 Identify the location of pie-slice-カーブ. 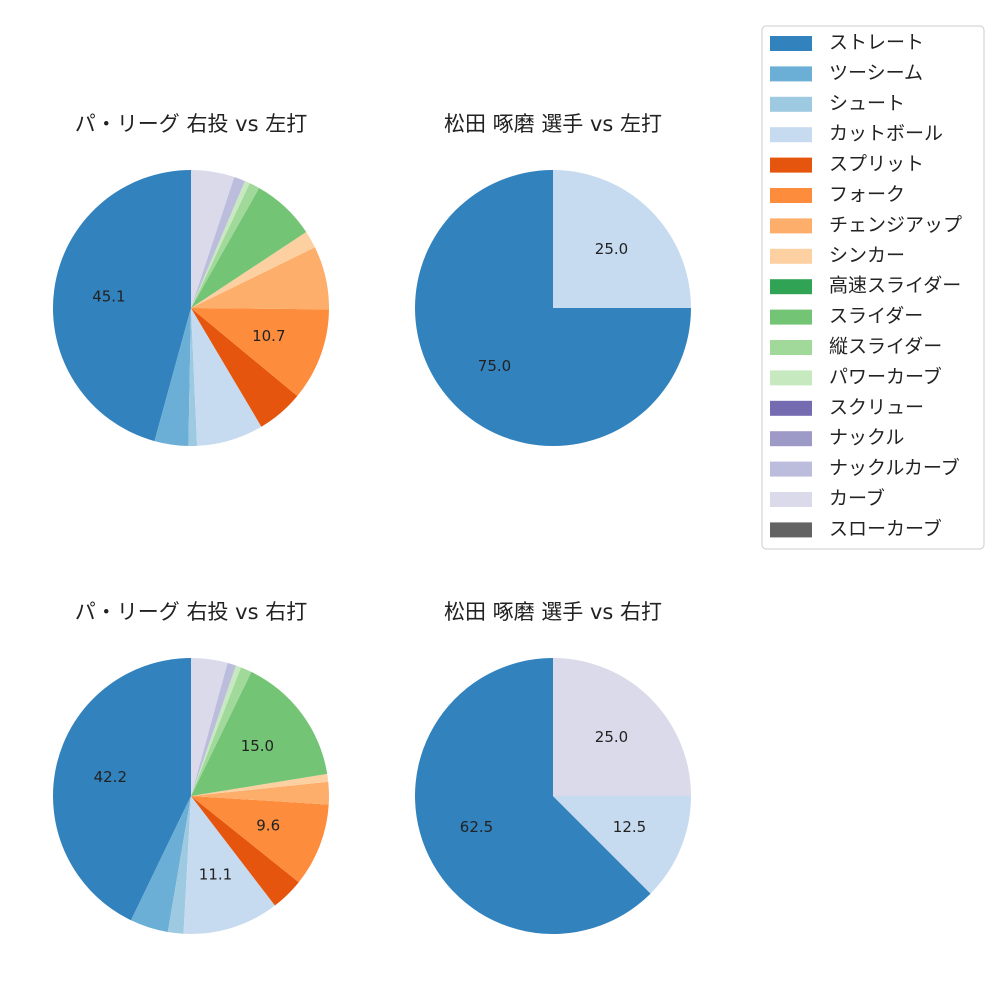
(213, 239).